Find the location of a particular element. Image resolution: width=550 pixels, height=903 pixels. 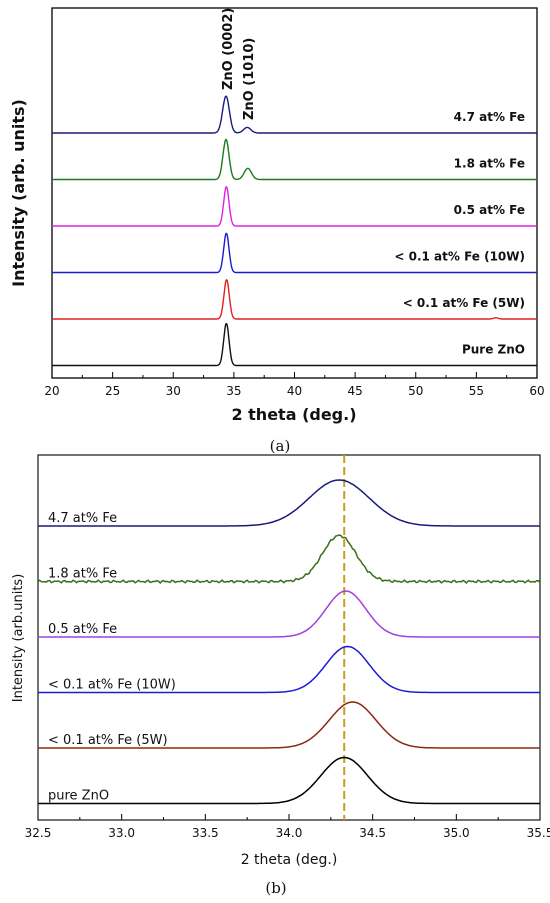

panel-a-series-label: < 0.1 at% Fe (10W) is located at coordinates (459, 257).